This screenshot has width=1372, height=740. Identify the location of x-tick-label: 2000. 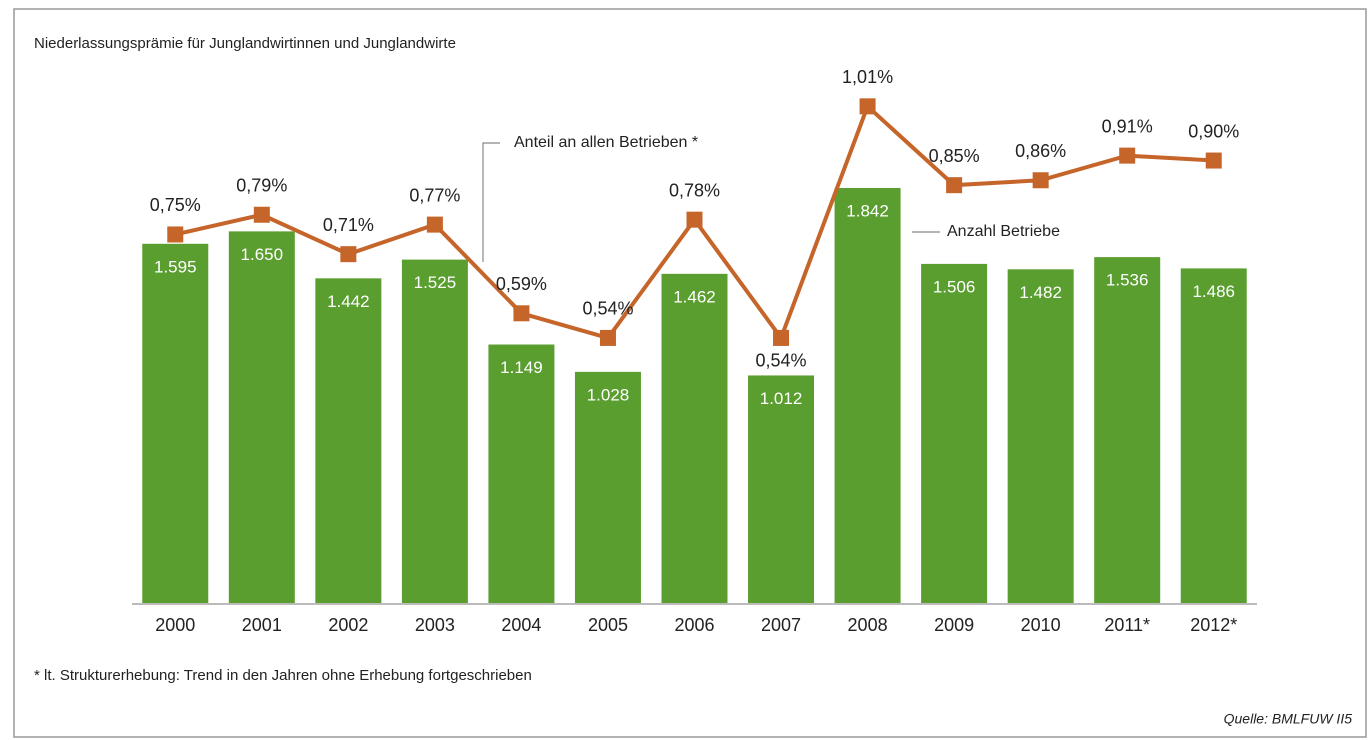
(175, 625).